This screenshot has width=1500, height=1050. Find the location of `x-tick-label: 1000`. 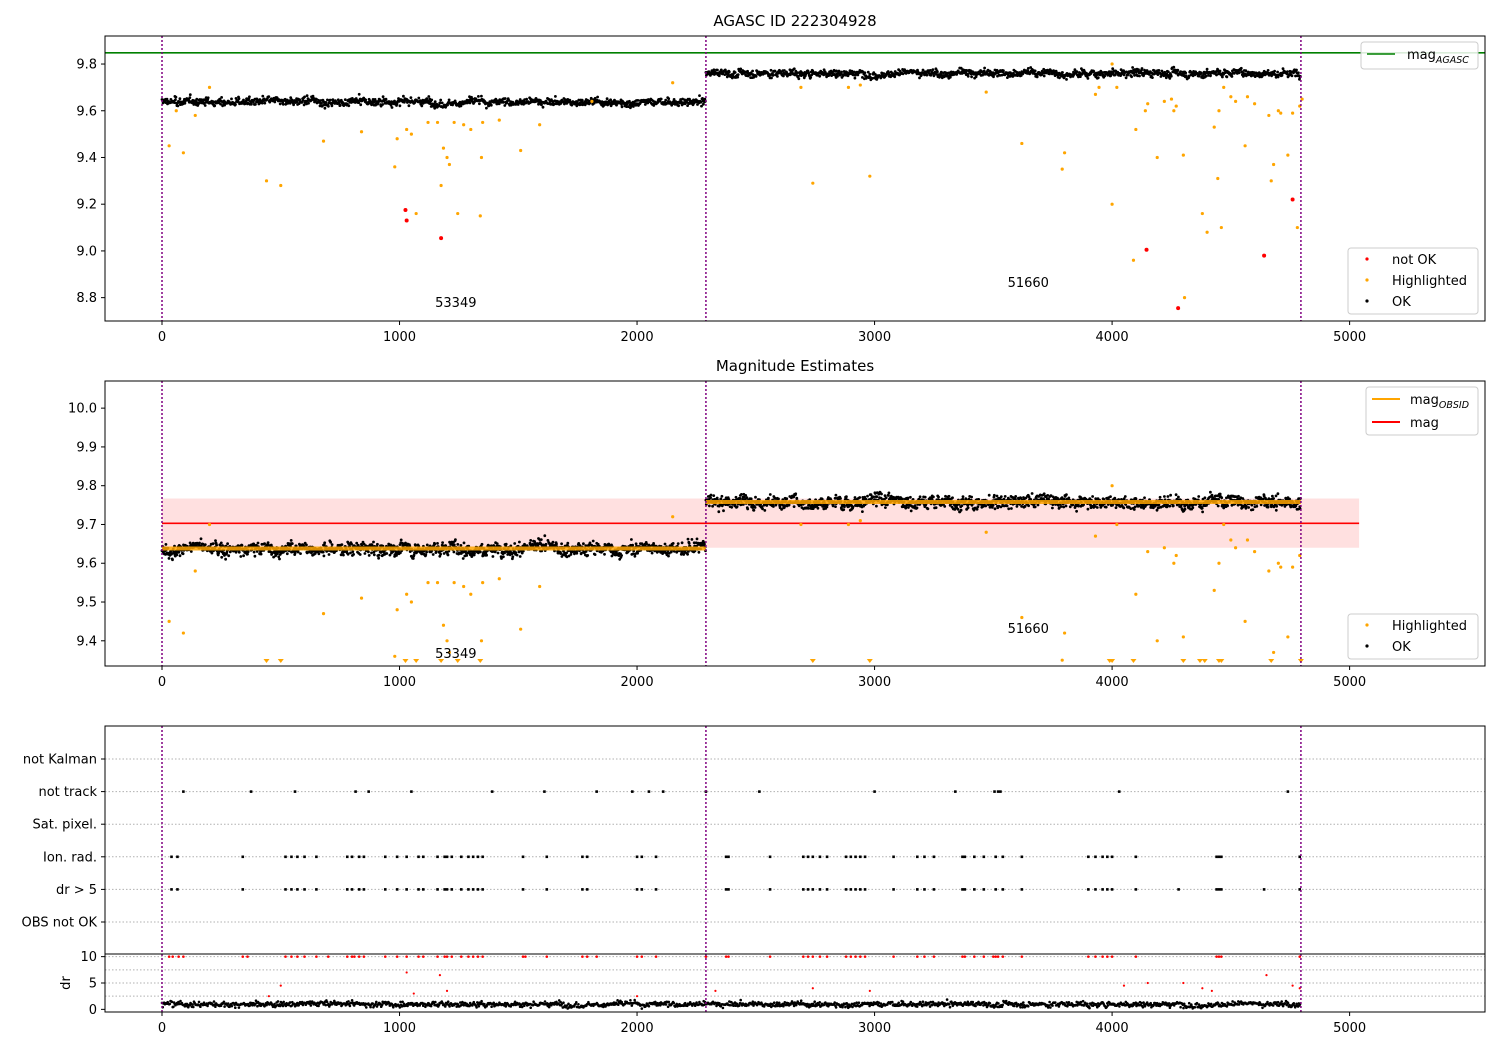

x-tick-label: 1000 is located at coordinates (399, 337).